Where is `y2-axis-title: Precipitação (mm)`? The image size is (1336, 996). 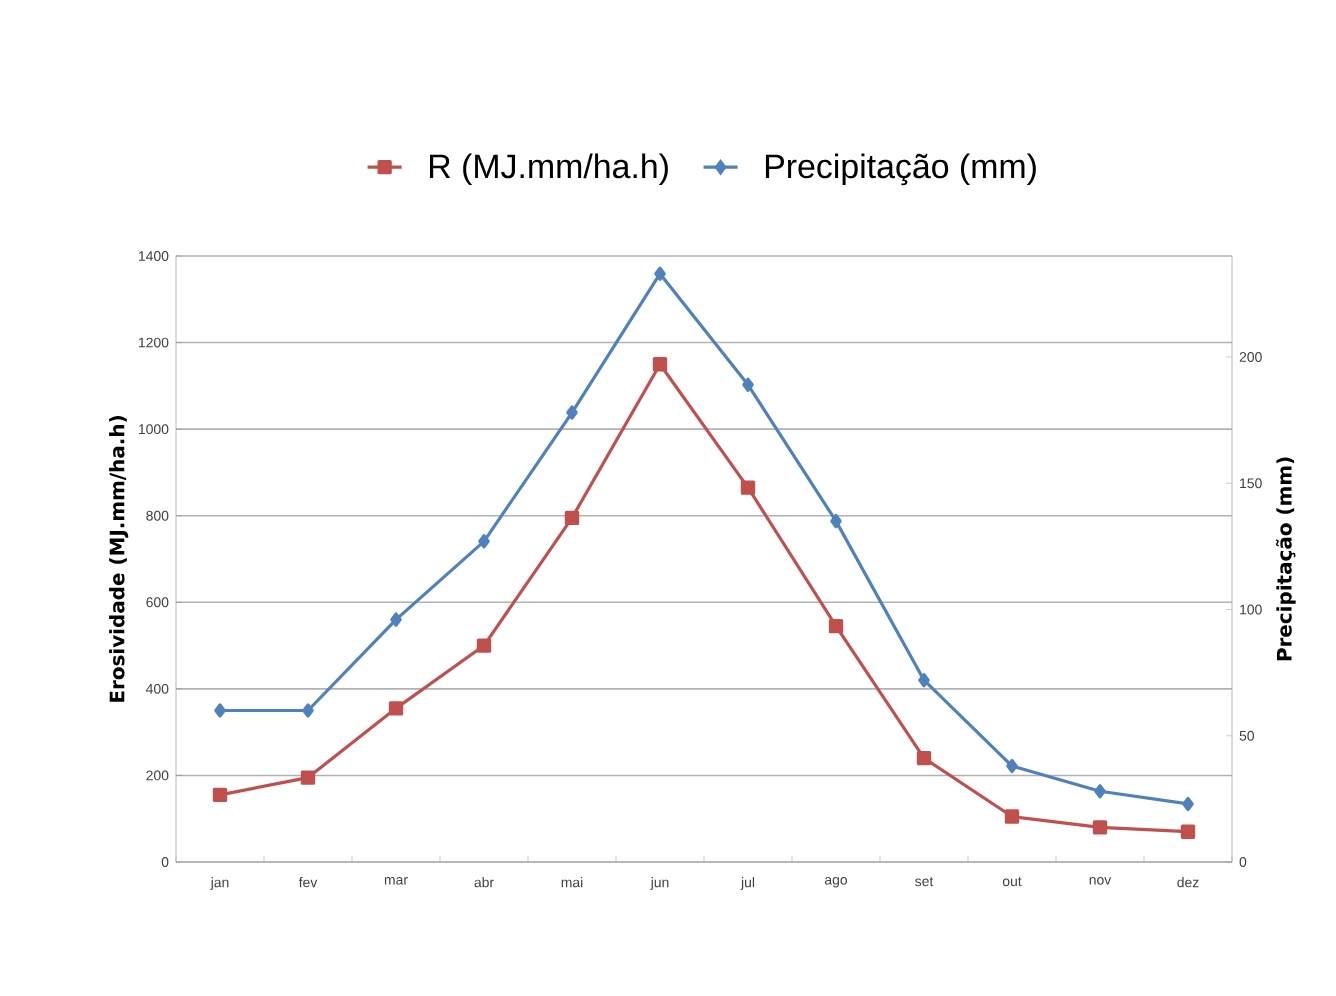
y2-axis-title: Precipitação (mm) is located at coordinates (1286, 559).